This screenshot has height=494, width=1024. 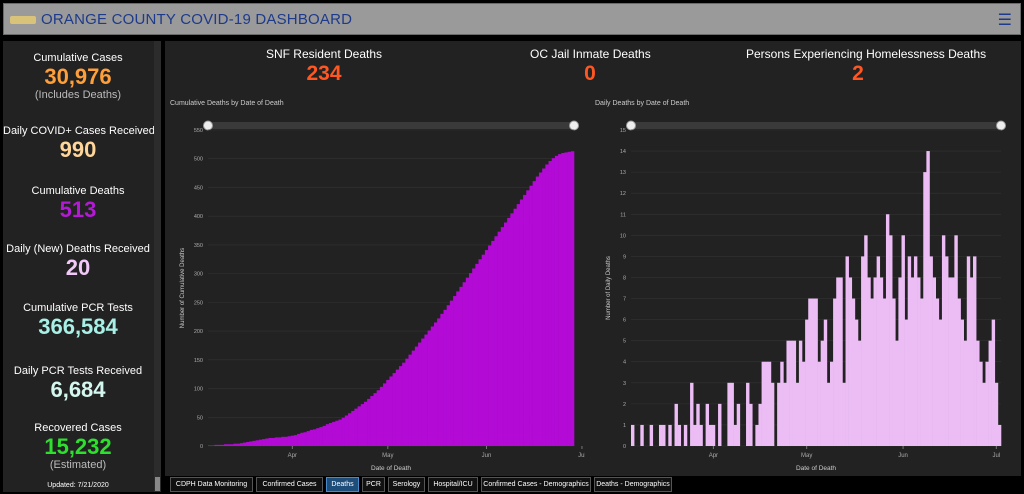 I want to click on range-slider-track, so click(x=816, y=125).